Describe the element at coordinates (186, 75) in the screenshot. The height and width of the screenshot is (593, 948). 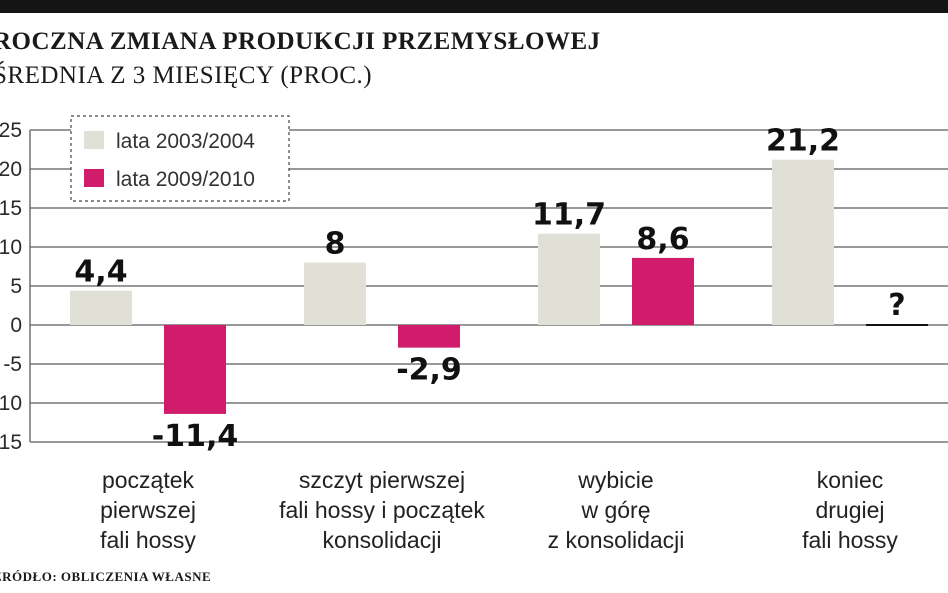
I see `chart-subtitle: ŚREDNIA Z 3 MIESIĘCY (PROC.)` at that location.